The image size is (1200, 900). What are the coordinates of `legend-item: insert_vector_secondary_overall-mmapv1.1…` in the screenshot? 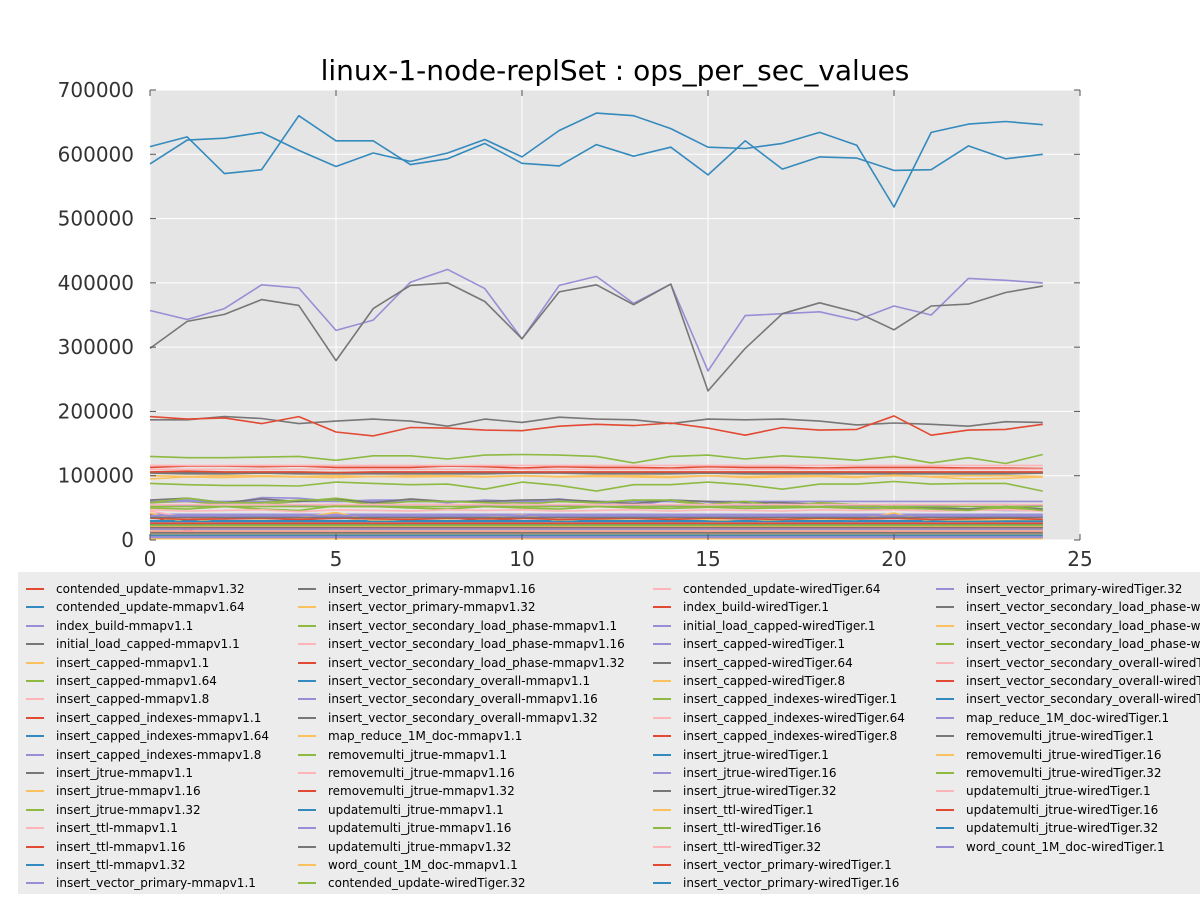 It's located at (448, 699).